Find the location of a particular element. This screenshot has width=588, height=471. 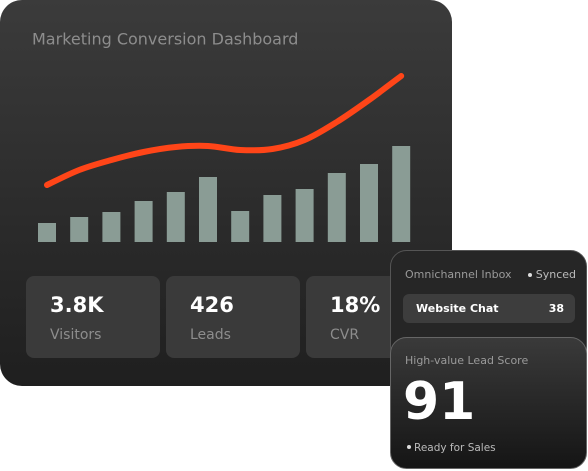

inbox-status: Synced is located at coordinates (556, 274).